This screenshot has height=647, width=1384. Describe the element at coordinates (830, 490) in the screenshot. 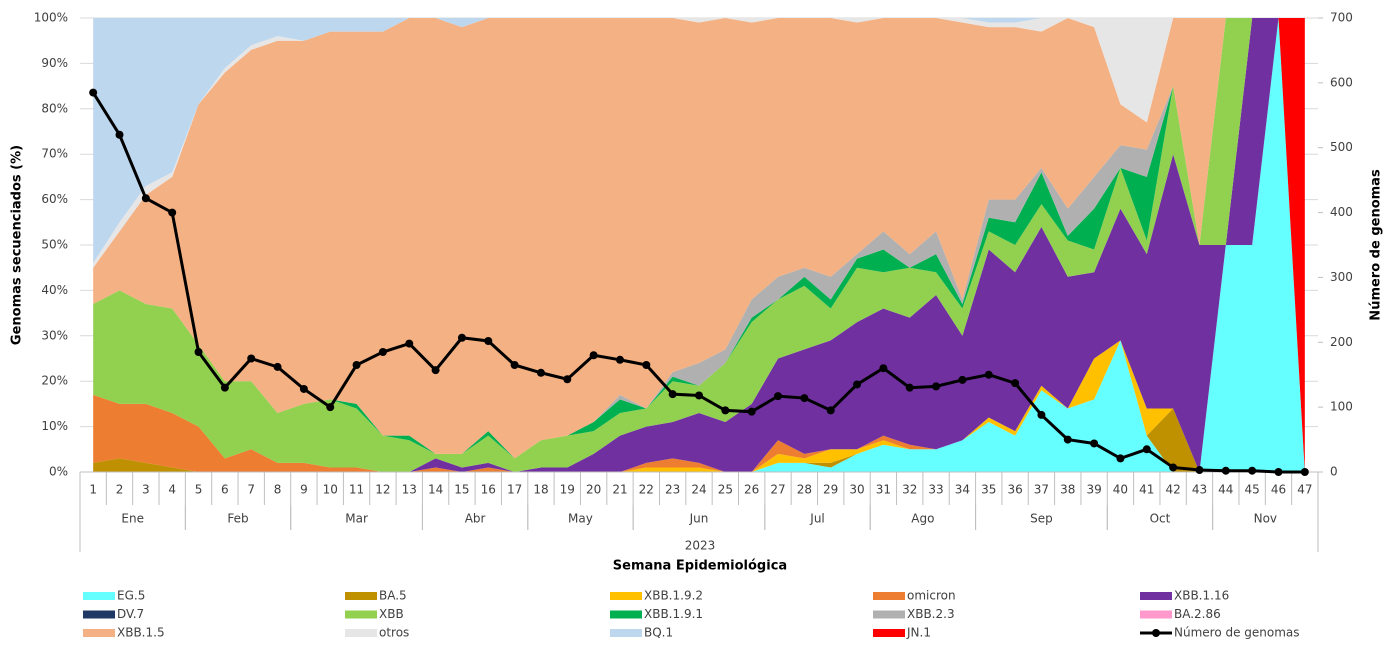

I see `x-tick-label: 29` at that location.